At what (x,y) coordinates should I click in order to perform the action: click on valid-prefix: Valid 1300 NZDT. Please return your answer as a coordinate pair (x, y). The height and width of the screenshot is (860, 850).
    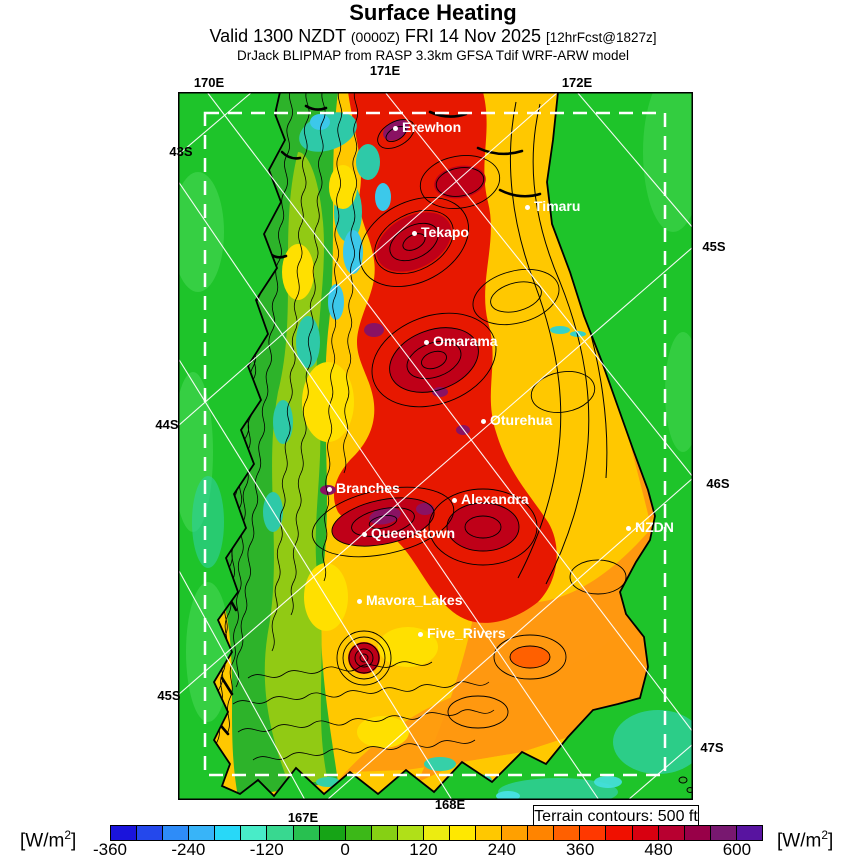
    Looking at the image, I should click on (277, 36).